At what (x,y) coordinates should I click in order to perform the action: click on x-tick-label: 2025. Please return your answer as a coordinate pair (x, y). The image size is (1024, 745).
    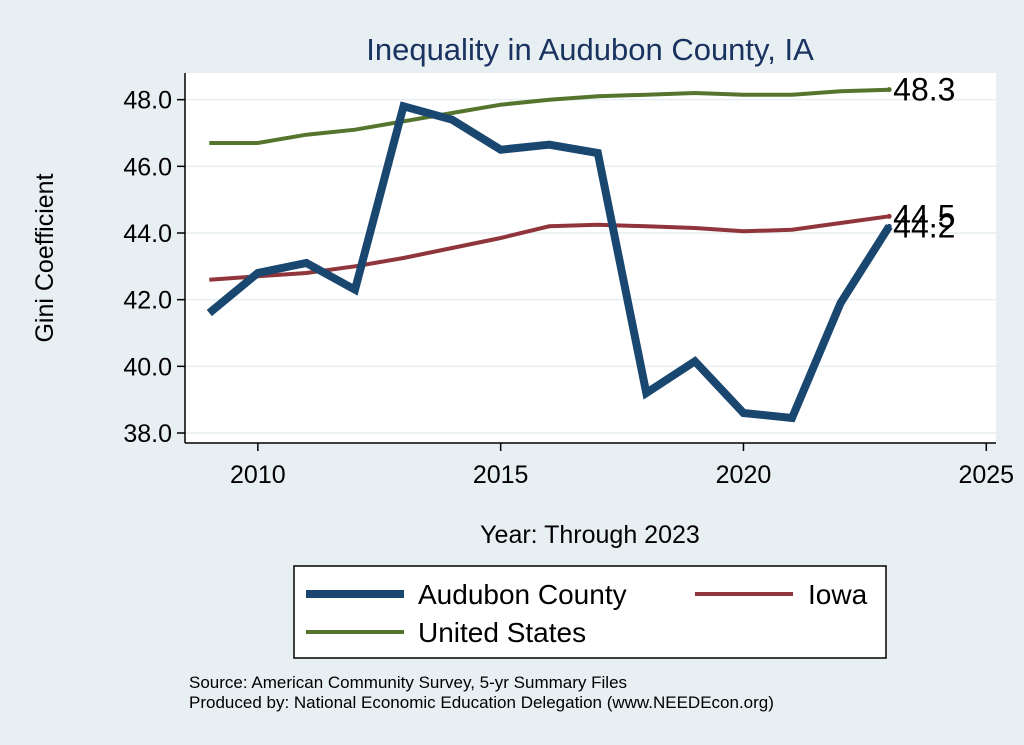
    Looking at the image, I should click on (986, 475).